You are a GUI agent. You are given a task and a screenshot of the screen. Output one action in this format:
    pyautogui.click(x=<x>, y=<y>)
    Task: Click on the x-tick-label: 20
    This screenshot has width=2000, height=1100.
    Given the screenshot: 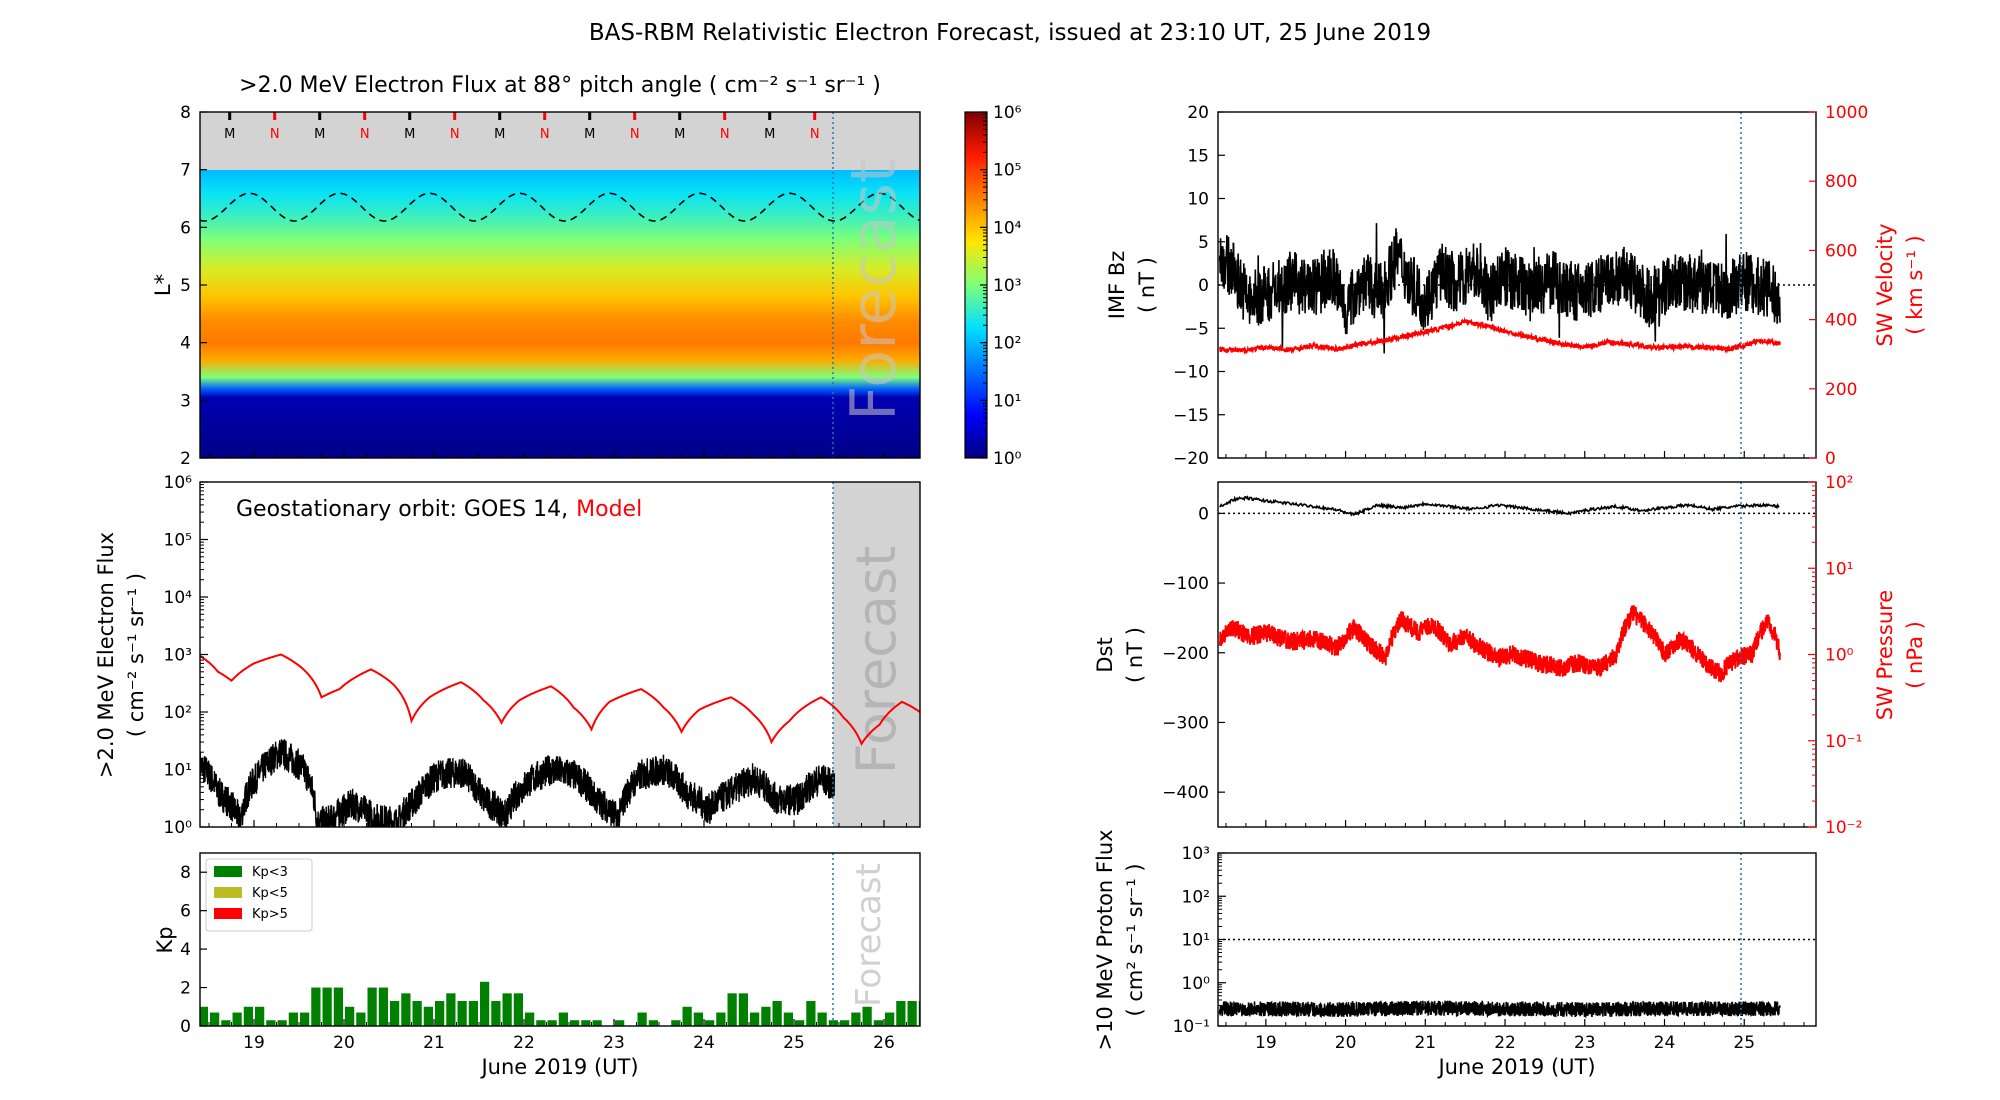 What is the action you would take?
    pyautogui.click(x=344, y=1043)
    